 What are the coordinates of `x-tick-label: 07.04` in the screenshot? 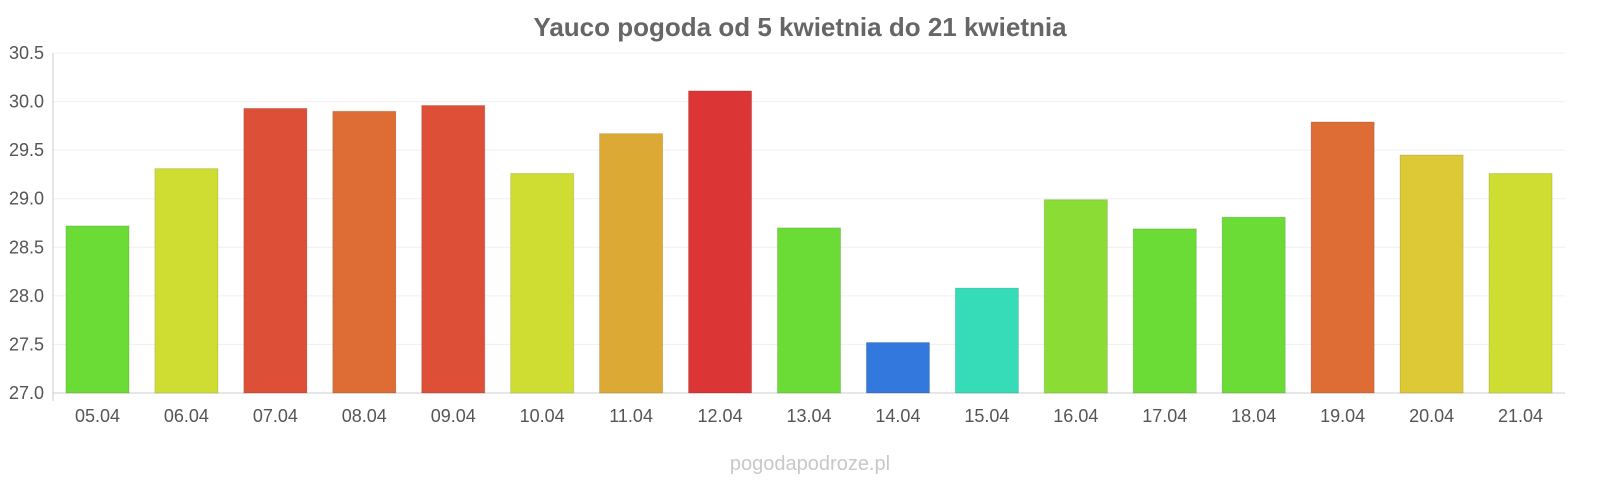 It's located at (275, 416).